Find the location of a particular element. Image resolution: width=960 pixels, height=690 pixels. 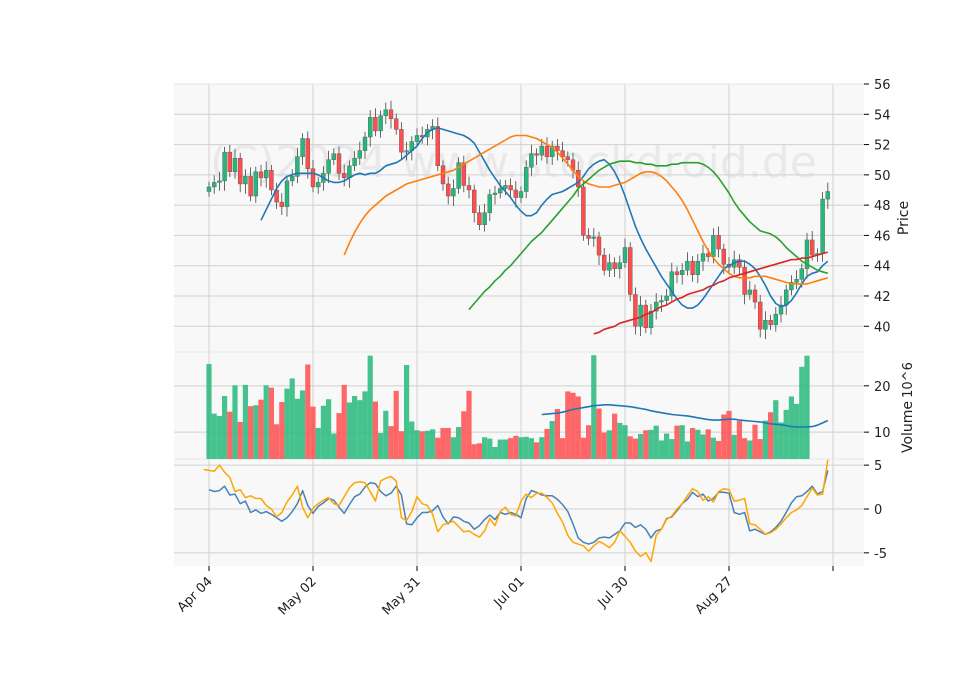

x-tick-label: May 31 is located at coordinates (402, 596).